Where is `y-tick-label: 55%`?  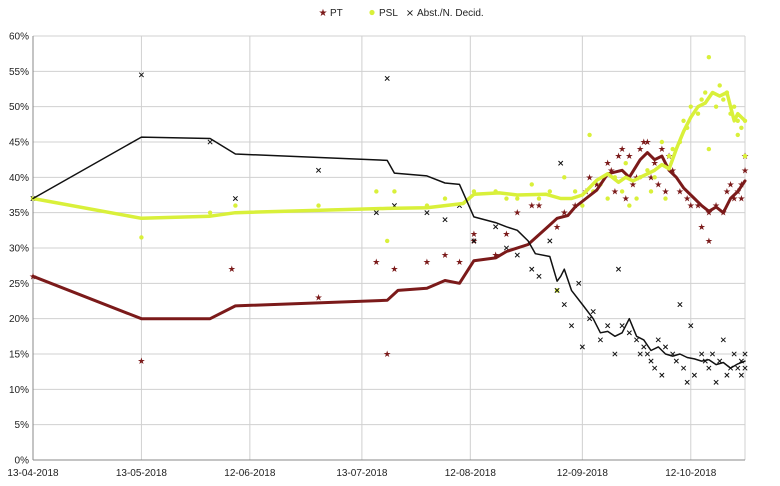
y-tick-label: 55% is located at coordinates (19, 72).